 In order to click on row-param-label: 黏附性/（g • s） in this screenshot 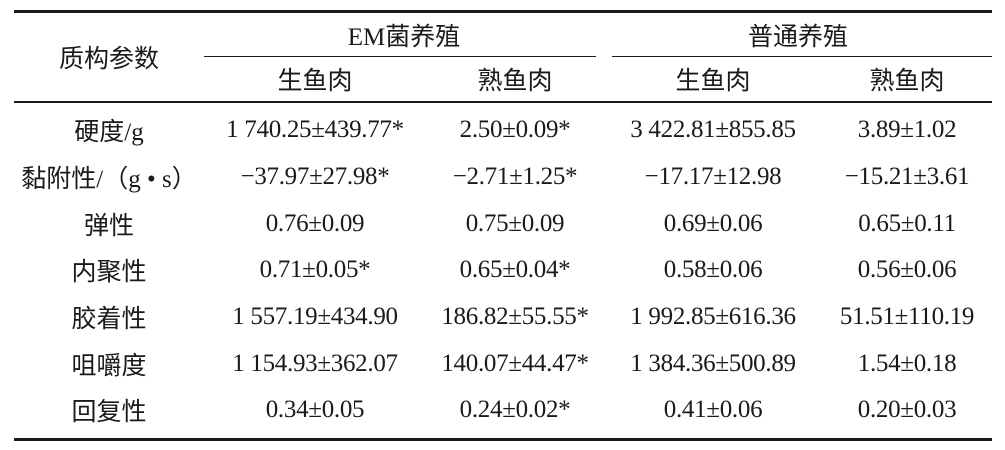, I will do `click(109, 180)`.